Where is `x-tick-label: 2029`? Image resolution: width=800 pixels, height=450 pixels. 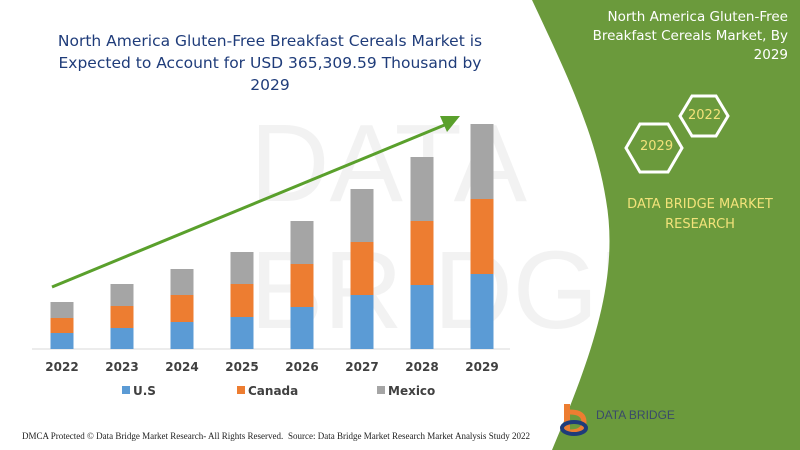
x-tick-label: 2029 is located at coordinates (481, 367).